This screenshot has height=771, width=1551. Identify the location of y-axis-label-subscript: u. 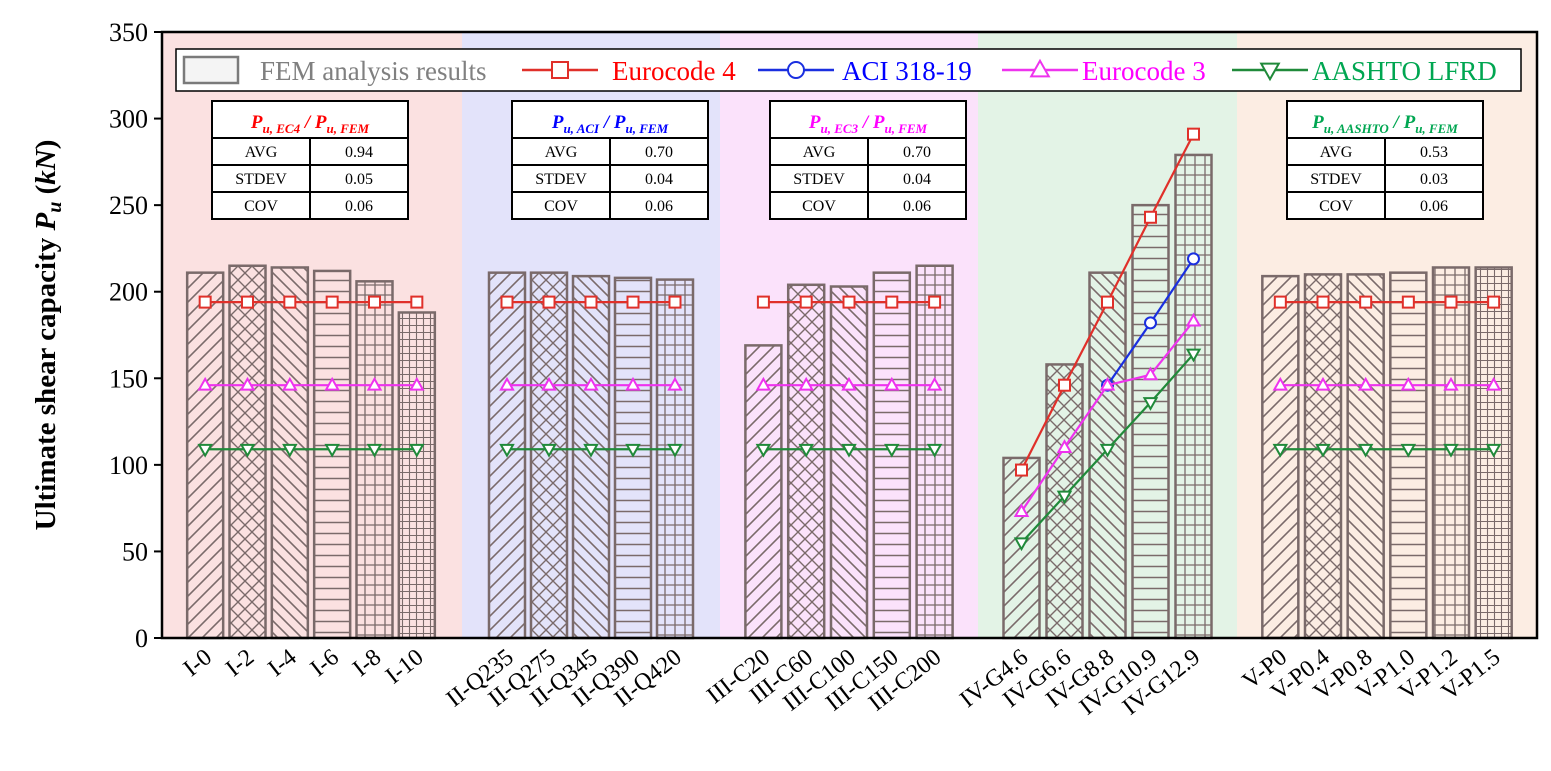
(55, 207).